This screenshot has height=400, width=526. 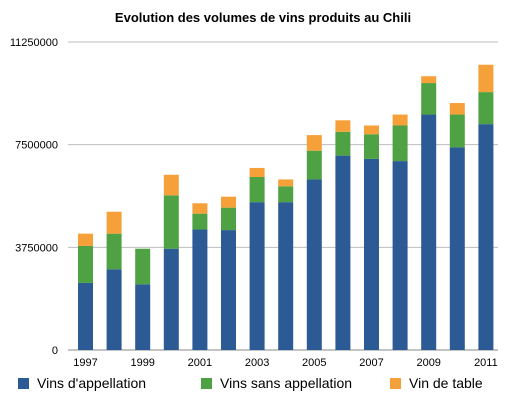 I want to click on legend-item-appellation: Vins d'appellation, so click(x=82, y=383).